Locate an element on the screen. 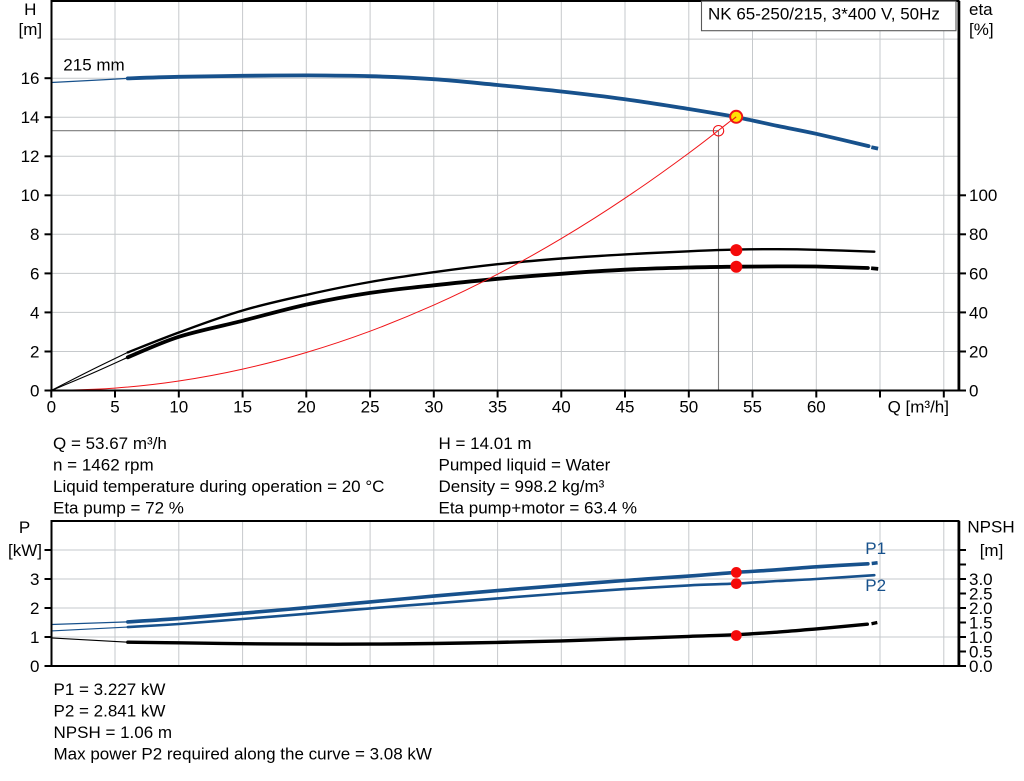  svg-text: 1.5 is located at coordinates (981, 622).